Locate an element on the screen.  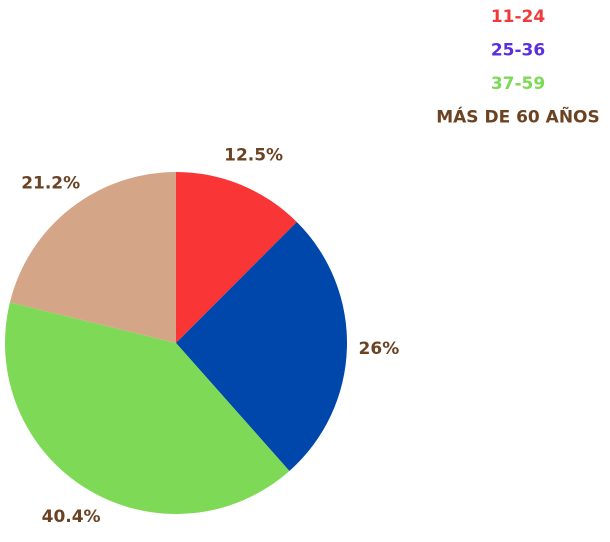
legend-entry: MÁS DE 60 AÑOS is located at coordinates (518, 116).